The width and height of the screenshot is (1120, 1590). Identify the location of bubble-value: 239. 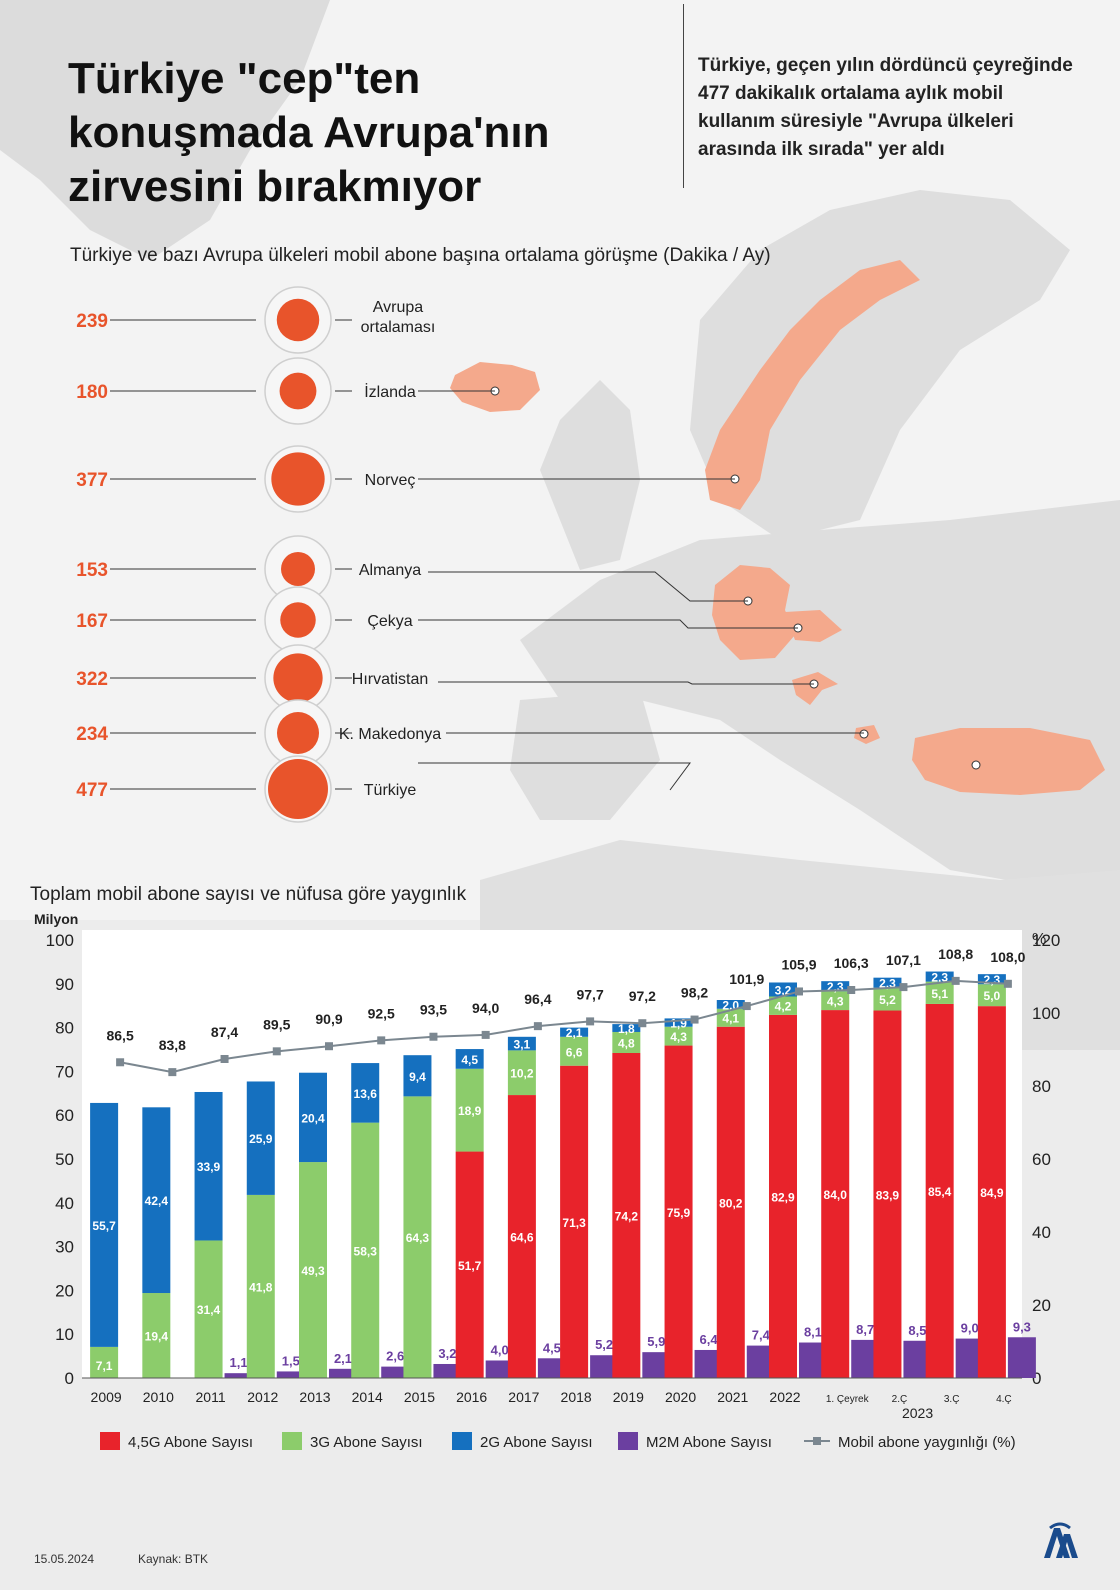
(92, 321).